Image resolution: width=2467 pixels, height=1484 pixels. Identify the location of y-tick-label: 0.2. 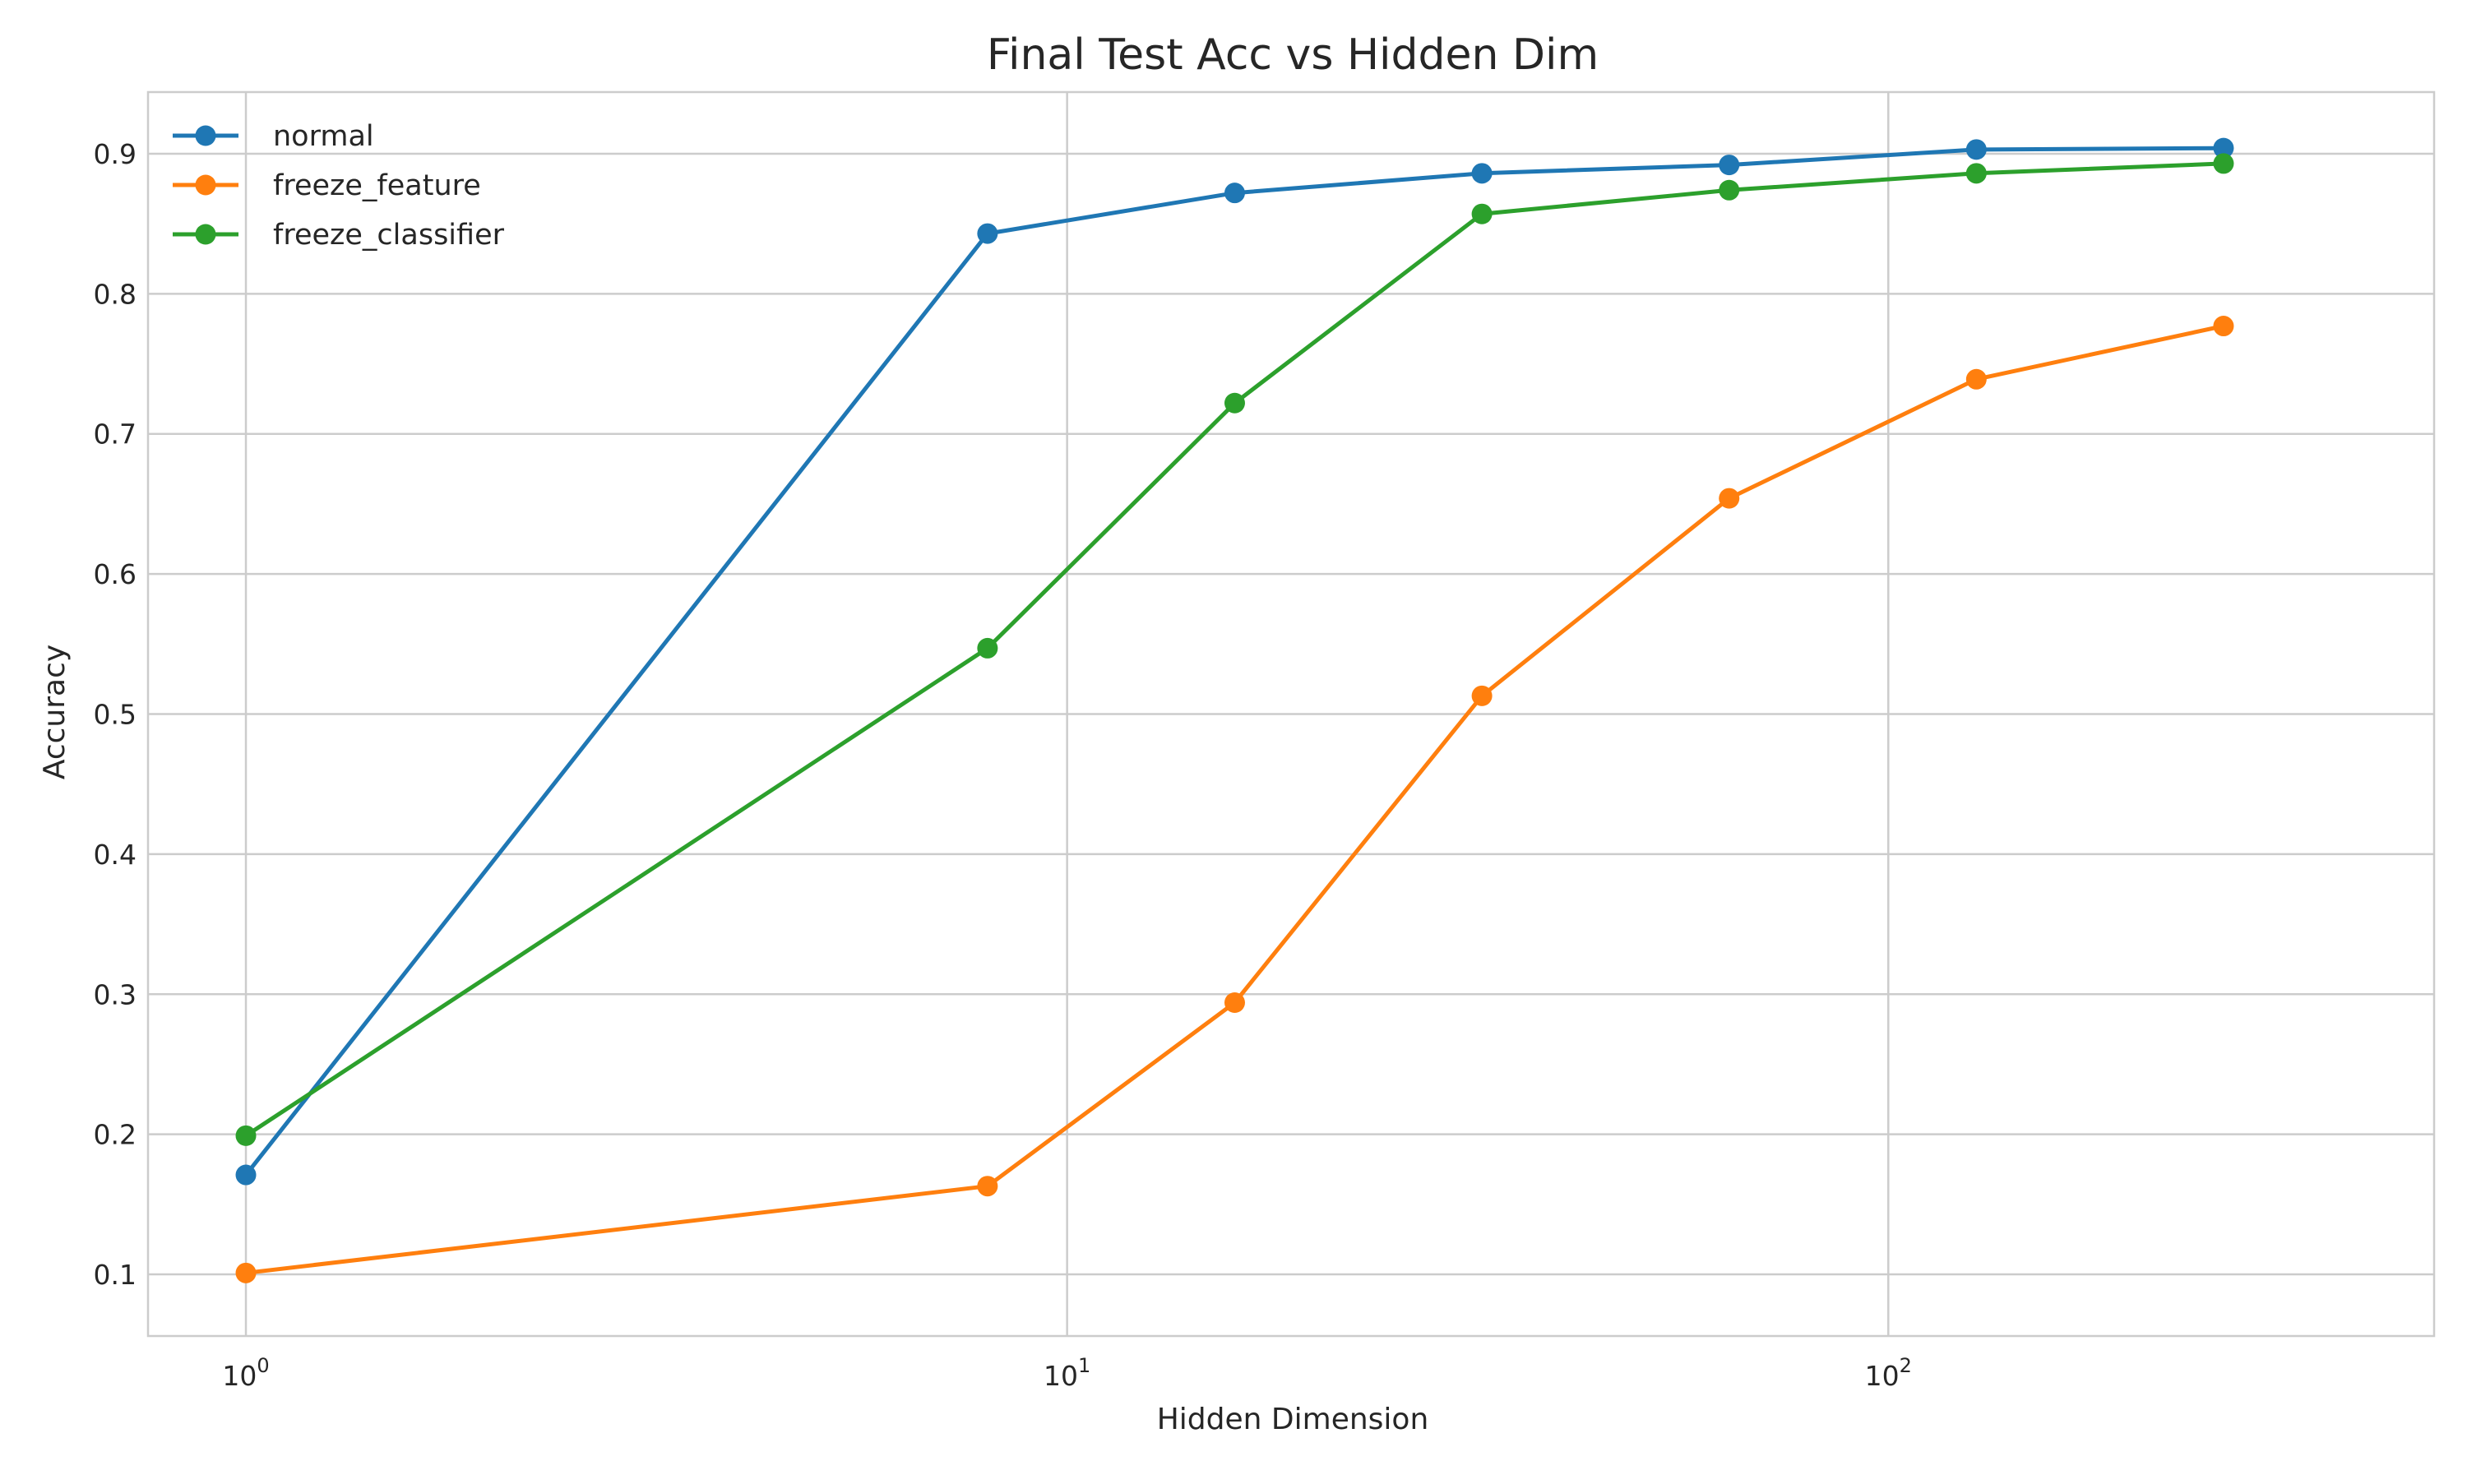
(116, 1135).